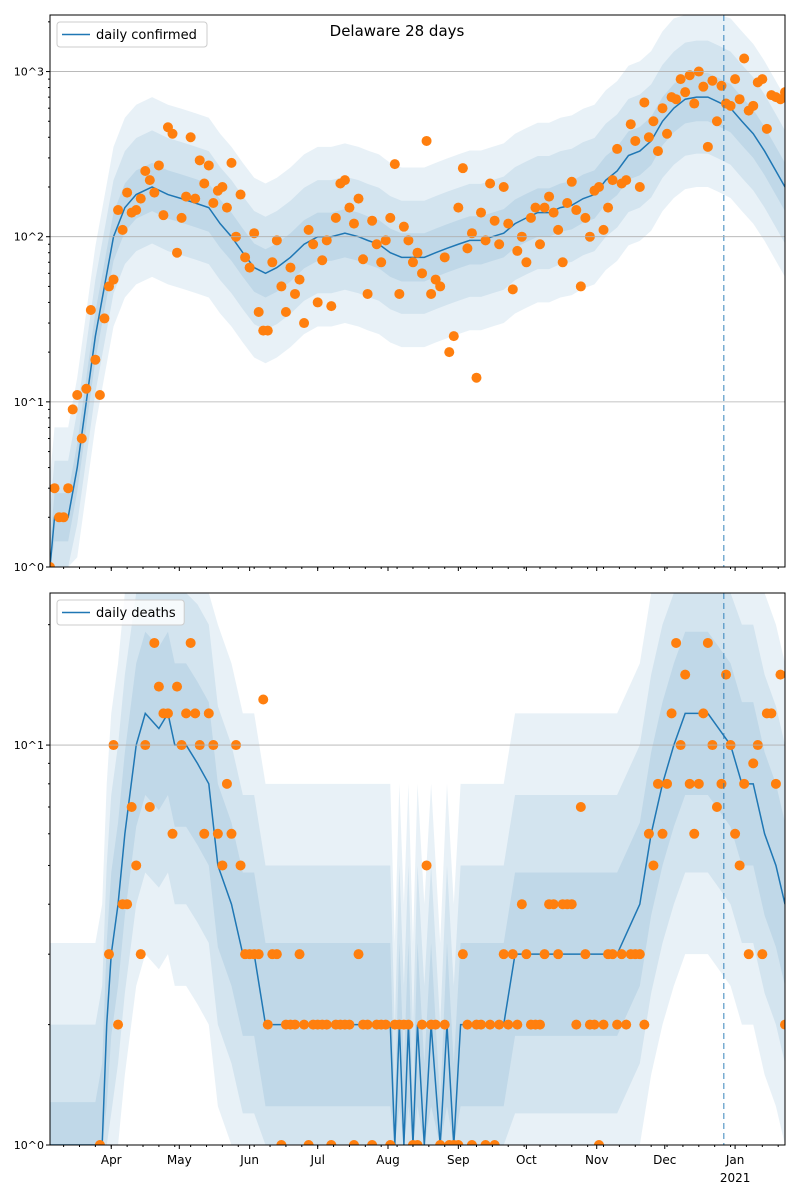  I want to click on chart-title: Delaware 28 days, so click(397, 31).